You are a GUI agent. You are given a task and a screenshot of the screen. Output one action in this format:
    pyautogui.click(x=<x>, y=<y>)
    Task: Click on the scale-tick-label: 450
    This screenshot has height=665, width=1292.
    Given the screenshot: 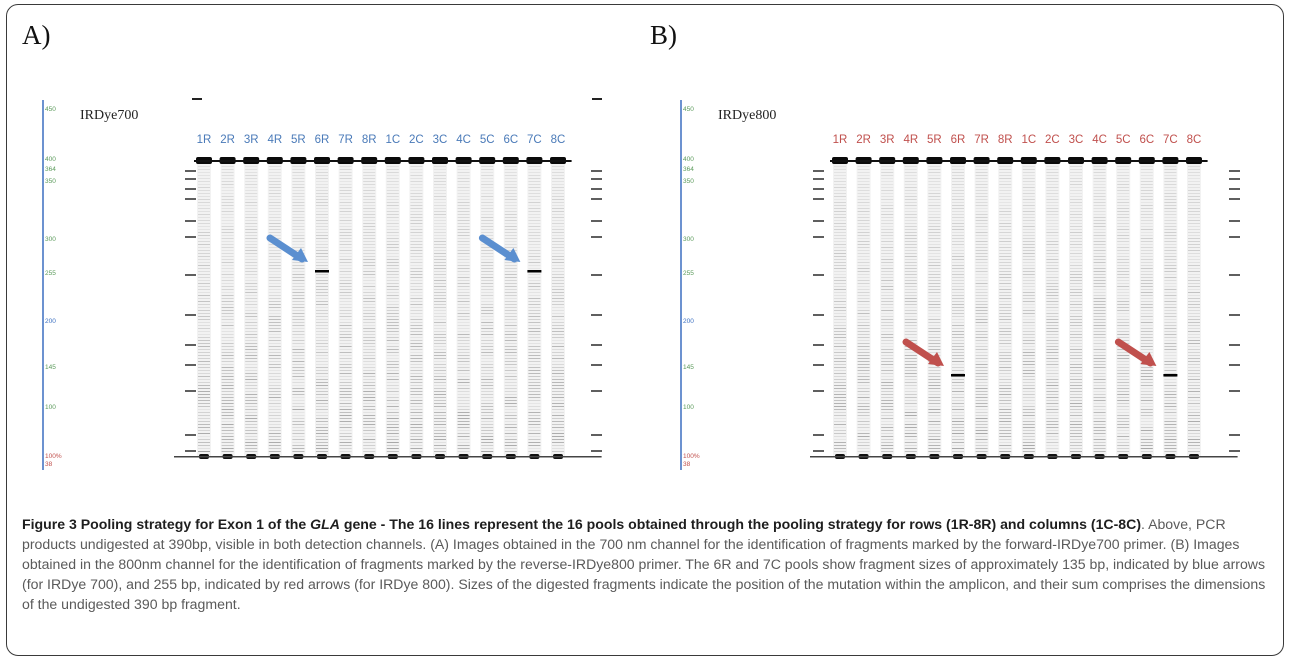 What is the action you would take?
    pyautogui.click(x=50, y=109)
    